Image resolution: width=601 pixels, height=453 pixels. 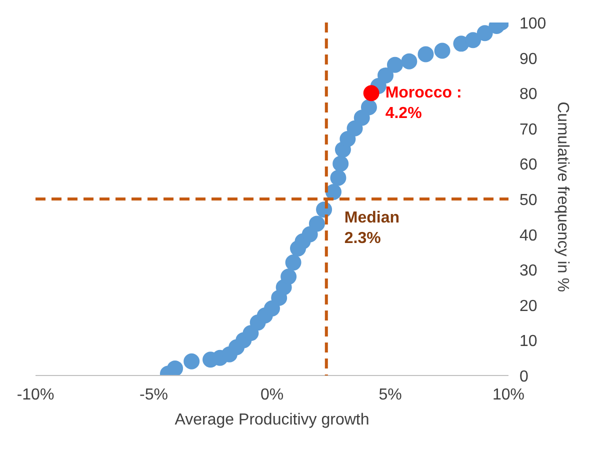 I want to click on x-tick-label: -10%, so click(x=35, y=395).